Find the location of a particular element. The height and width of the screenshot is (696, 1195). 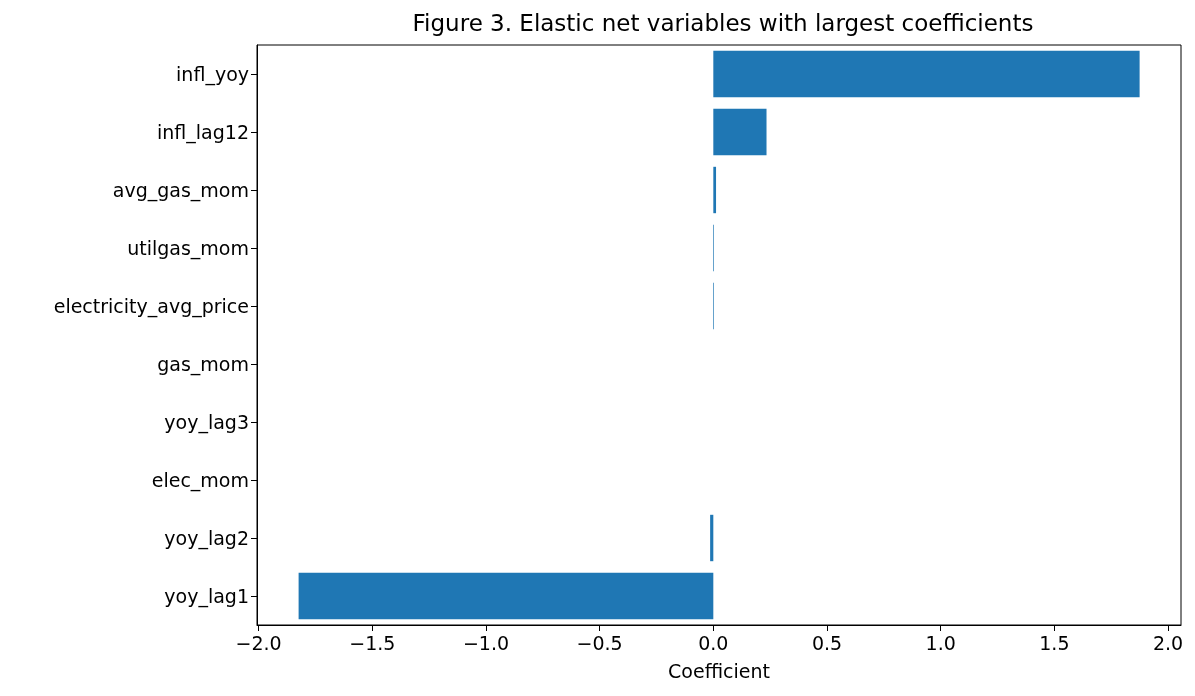

x-tick-label: −0.5 is located at coordinates (599, 642).